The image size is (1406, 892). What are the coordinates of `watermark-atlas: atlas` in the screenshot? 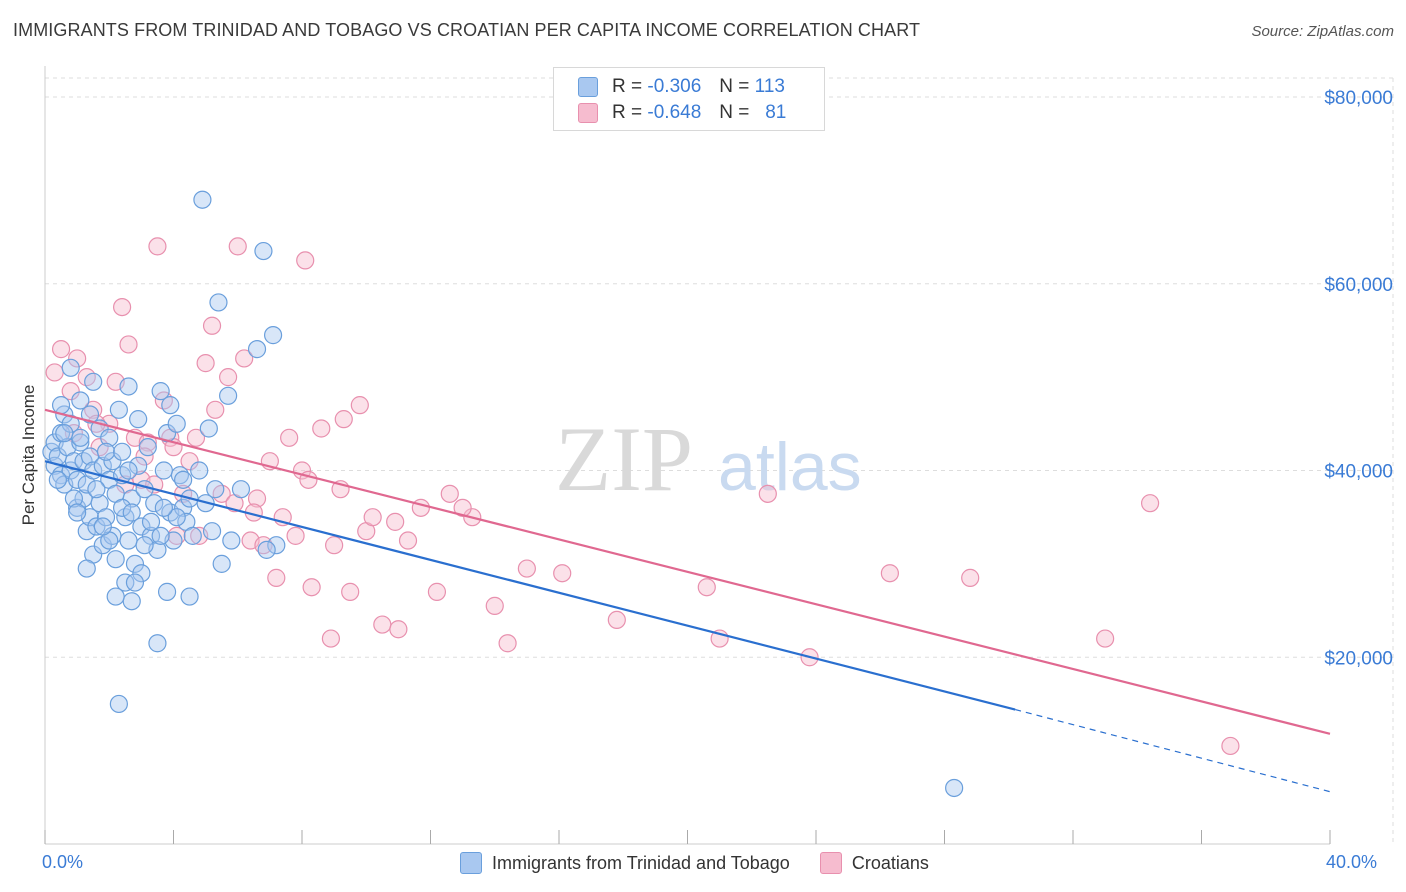 It's located at (790, 467).